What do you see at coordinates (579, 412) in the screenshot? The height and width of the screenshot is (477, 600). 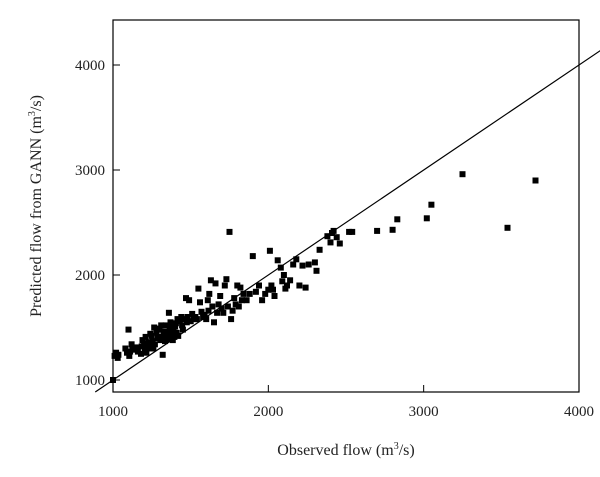 I see `x-tick-label: 4000` at bounding box center [579, 412].